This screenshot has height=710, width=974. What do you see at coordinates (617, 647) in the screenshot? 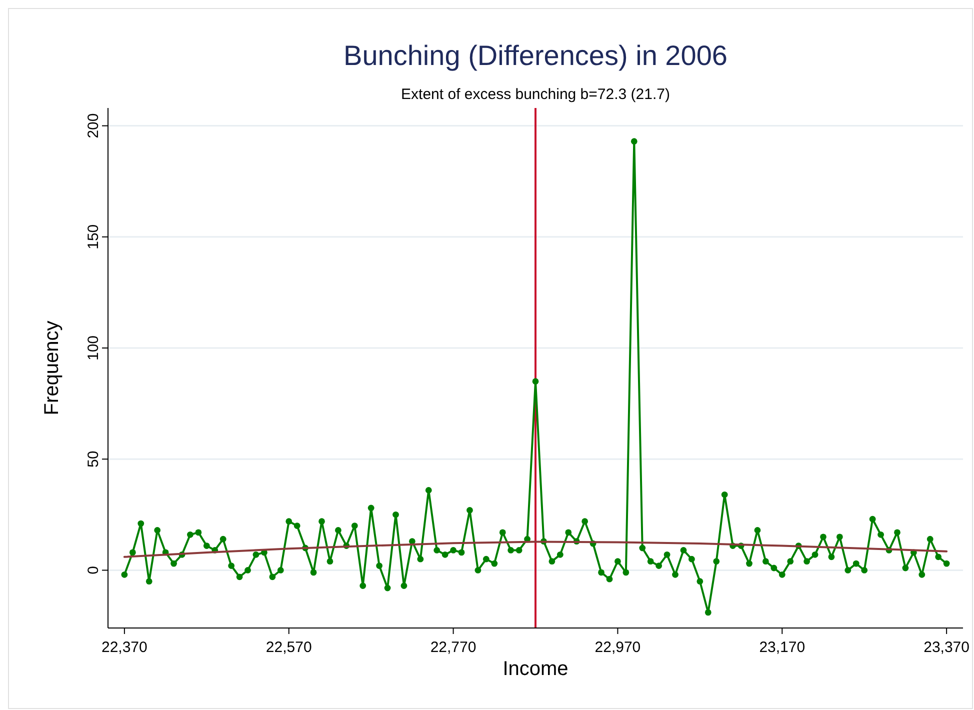
I see `x-tick-label: 22,970` at bounding box center [617, 647].